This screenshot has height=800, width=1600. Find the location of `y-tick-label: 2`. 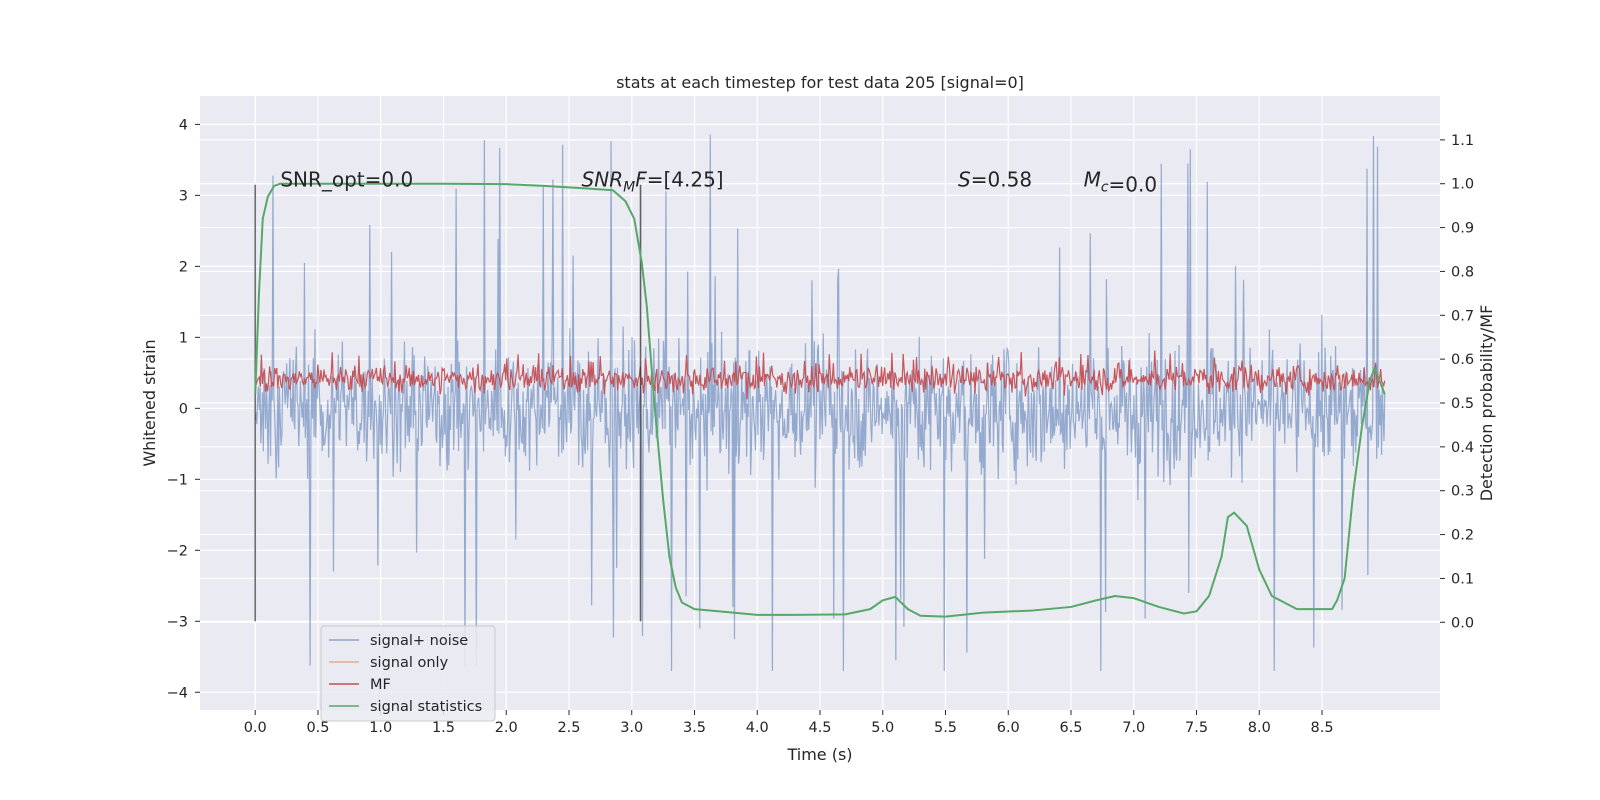

y-tick-label: 2 is located at coordinates (183, 267).